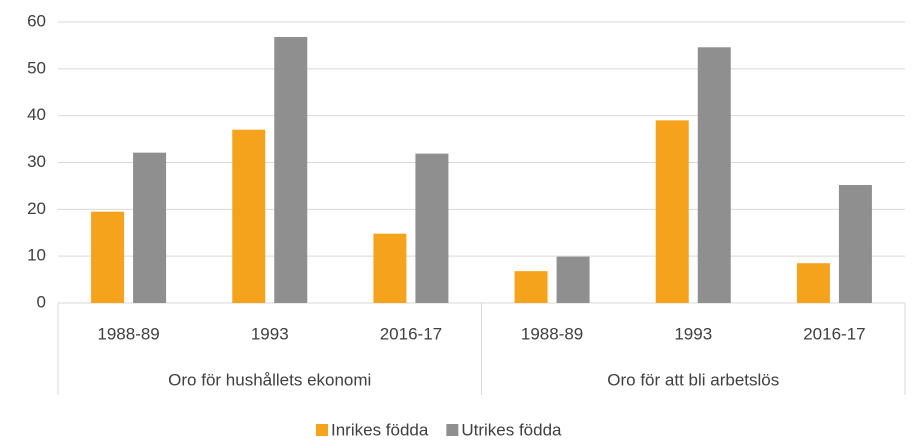 The image size is (912, 441). What do you see at coordinates (36, 255) in the screenshot?
I see `y-tick-label: 10` at bounding box center [36, 255].